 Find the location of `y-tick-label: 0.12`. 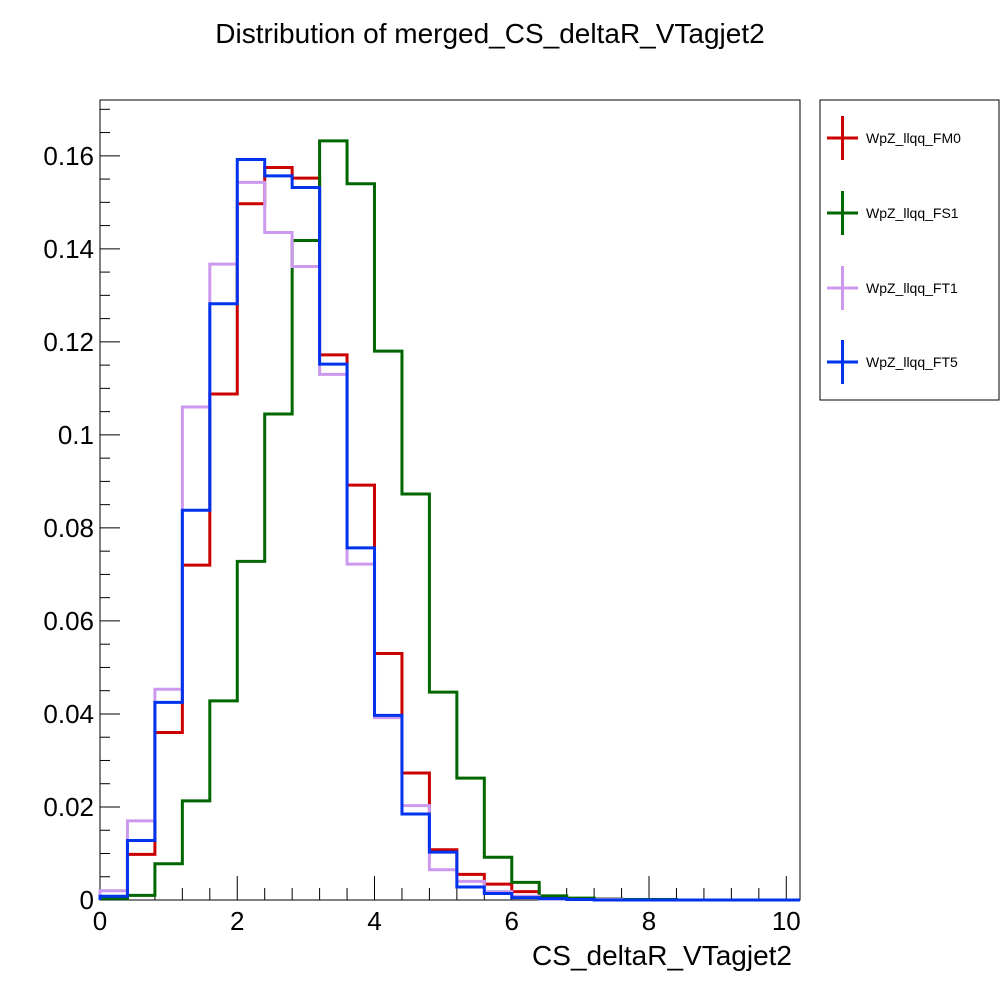

y-tick-label: 0.12 is located at coordinates (68, 342).